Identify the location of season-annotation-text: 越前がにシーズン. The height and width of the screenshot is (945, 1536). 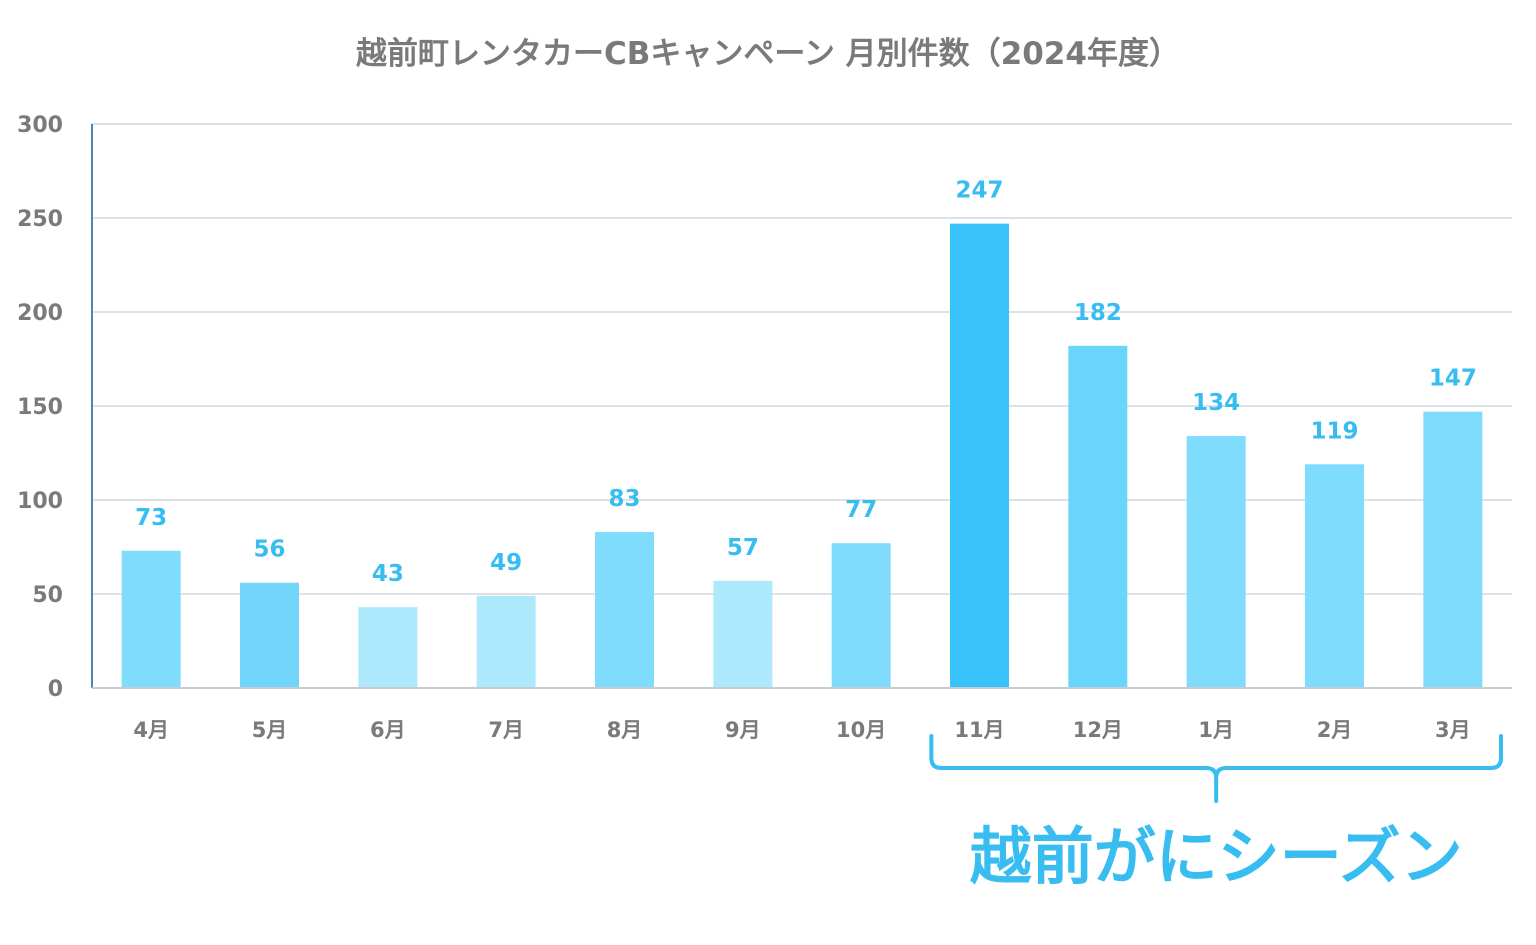
(1216, 856).